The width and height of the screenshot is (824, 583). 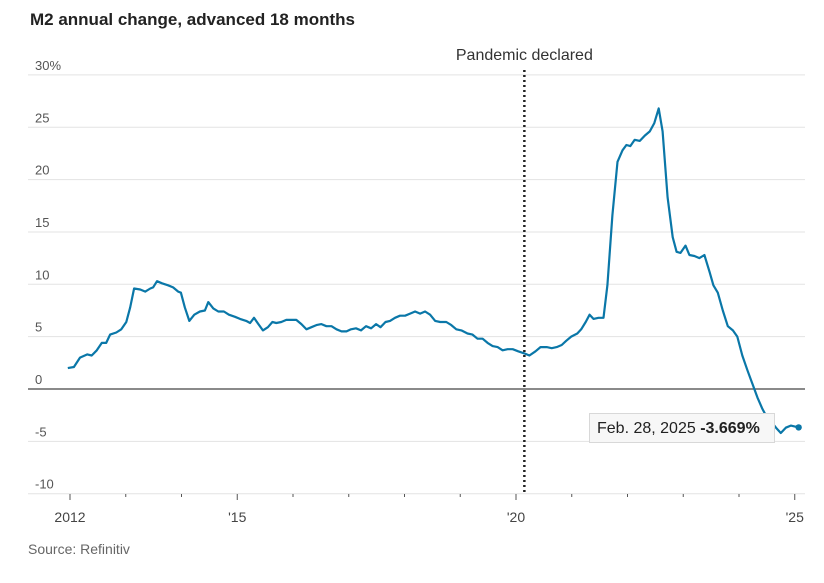 I want to click on source-note: Source: Refinitiv, so click(x=79, y=549).